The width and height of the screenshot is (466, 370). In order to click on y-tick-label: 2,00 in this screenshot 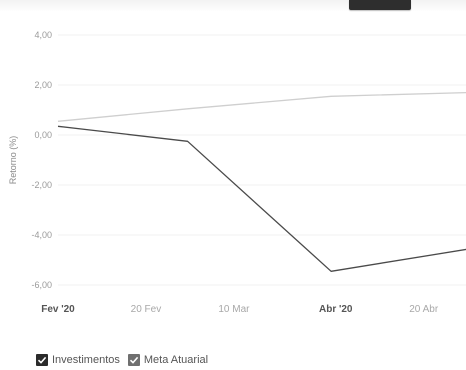, I will do `click(43, 85)`.